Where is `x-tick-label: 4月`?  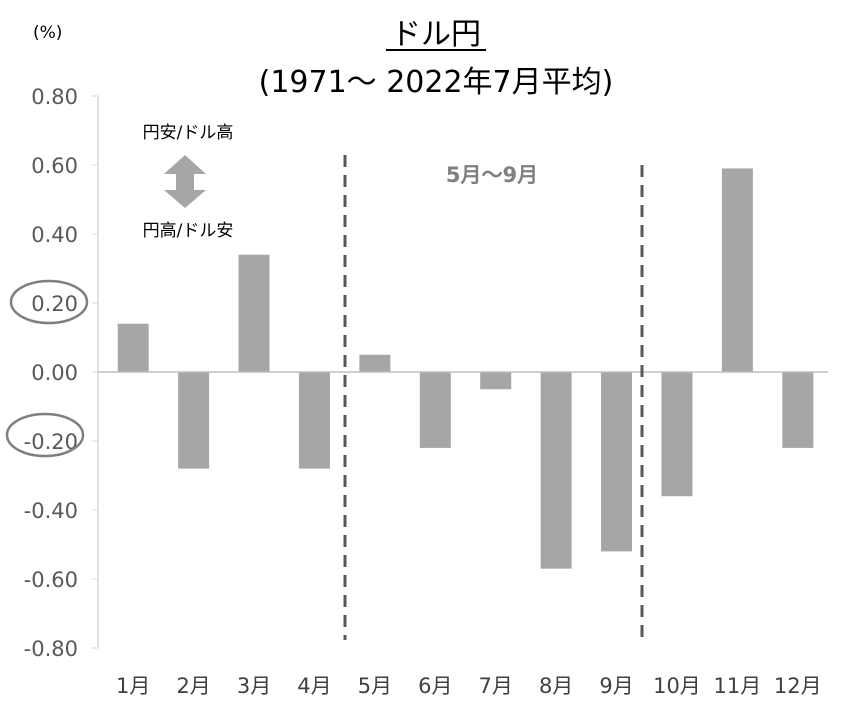
x-tick-label: 4月 is located at coordinates (314, 686).